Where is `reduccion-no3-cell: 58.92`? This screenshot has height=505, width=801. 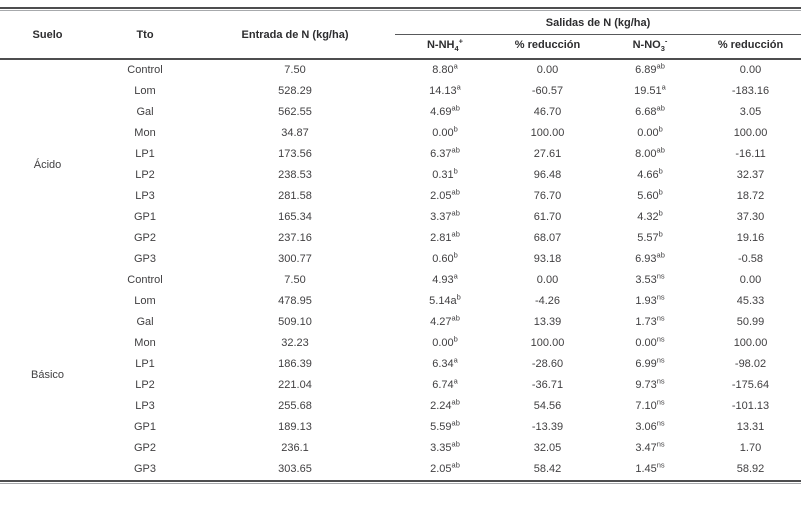 reduccion-no3-cell: 58.92 is located at coordinates (750, 469).